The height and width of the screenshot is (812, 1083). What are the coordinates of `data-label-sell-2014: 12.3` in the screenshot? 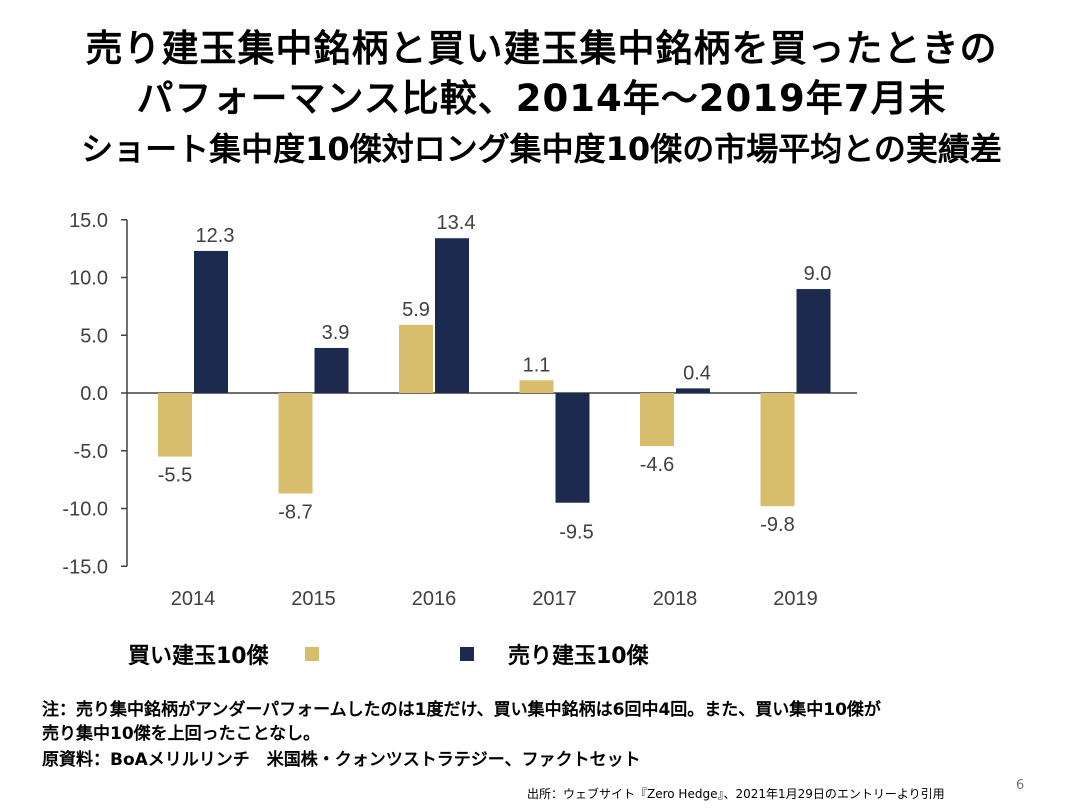 It's located at (215, 236).